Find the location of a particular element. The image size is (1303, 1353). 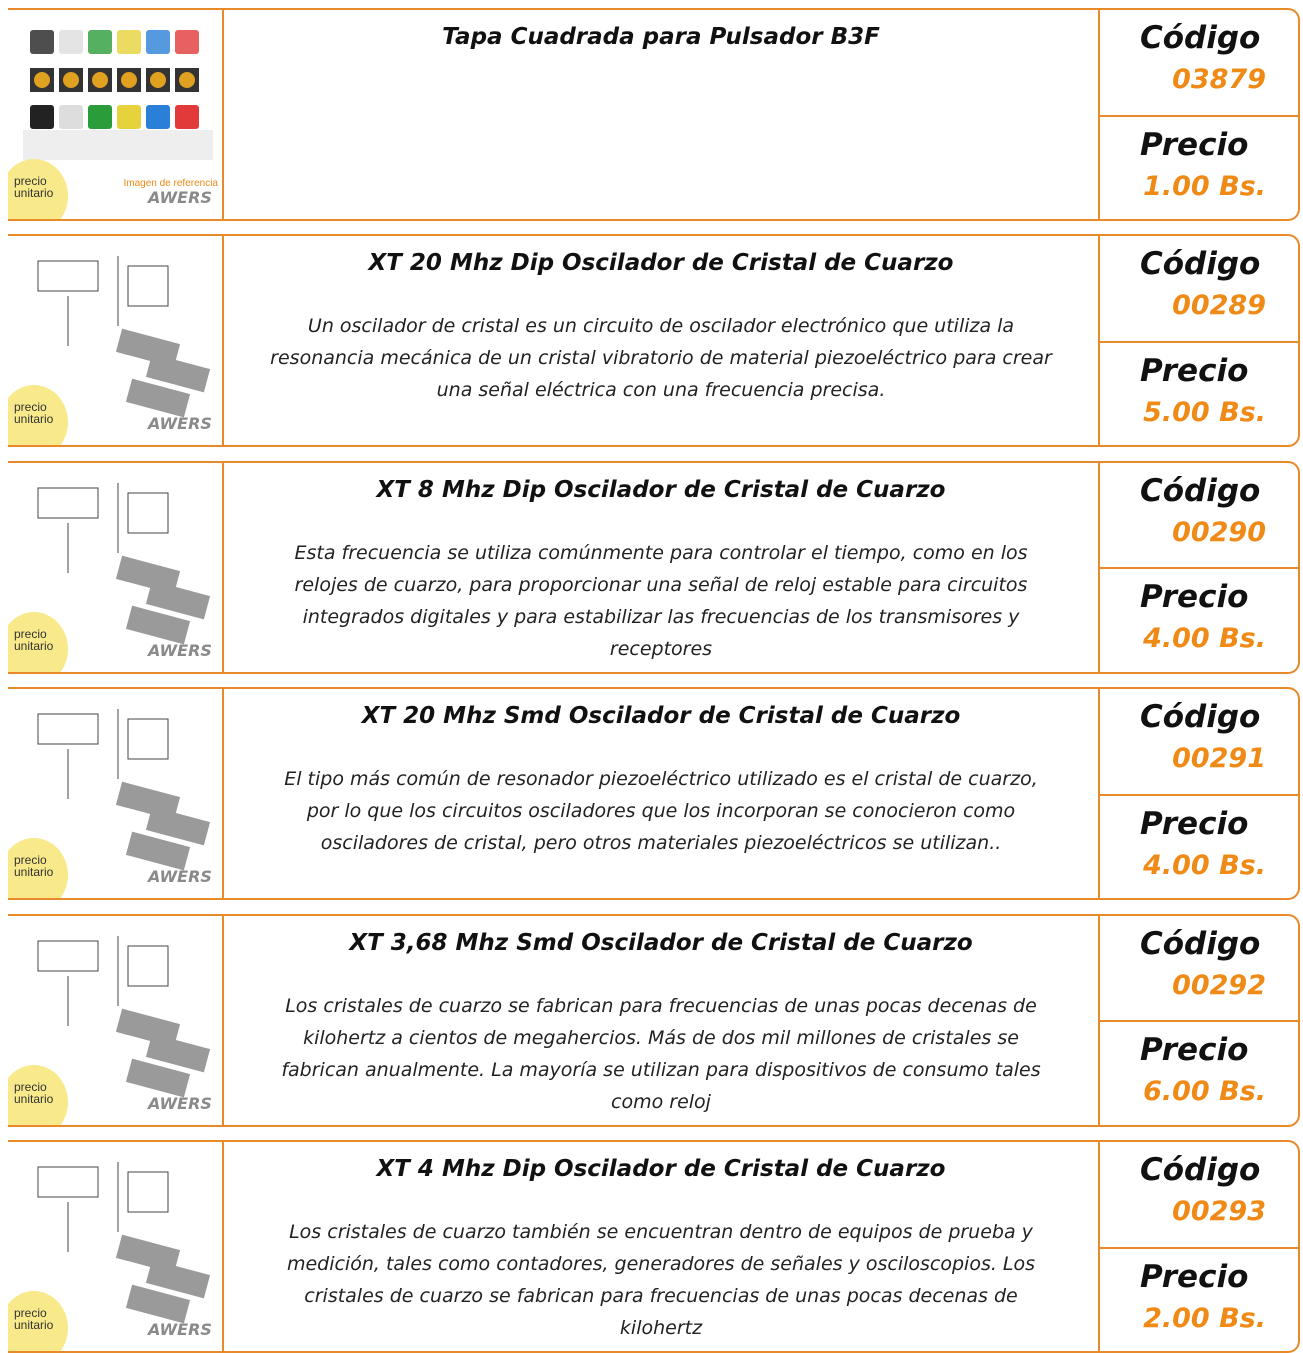

info-cell: Código 00290 Precio 4.00 Bs. is located at coordinates (1198, 567).